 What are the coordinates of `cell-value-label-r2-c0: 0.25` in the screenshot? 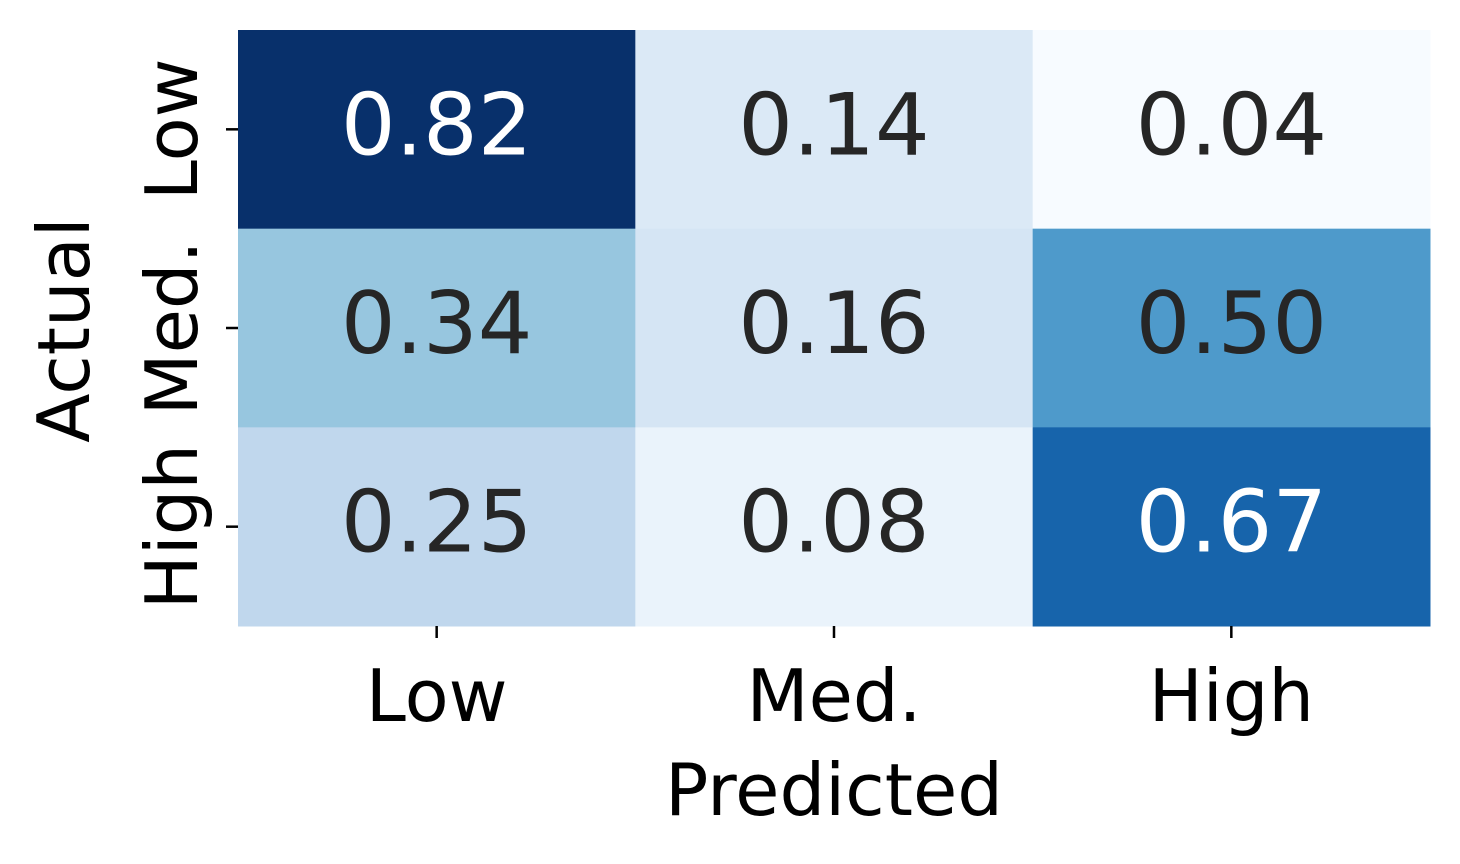 It's located at (436, 523).